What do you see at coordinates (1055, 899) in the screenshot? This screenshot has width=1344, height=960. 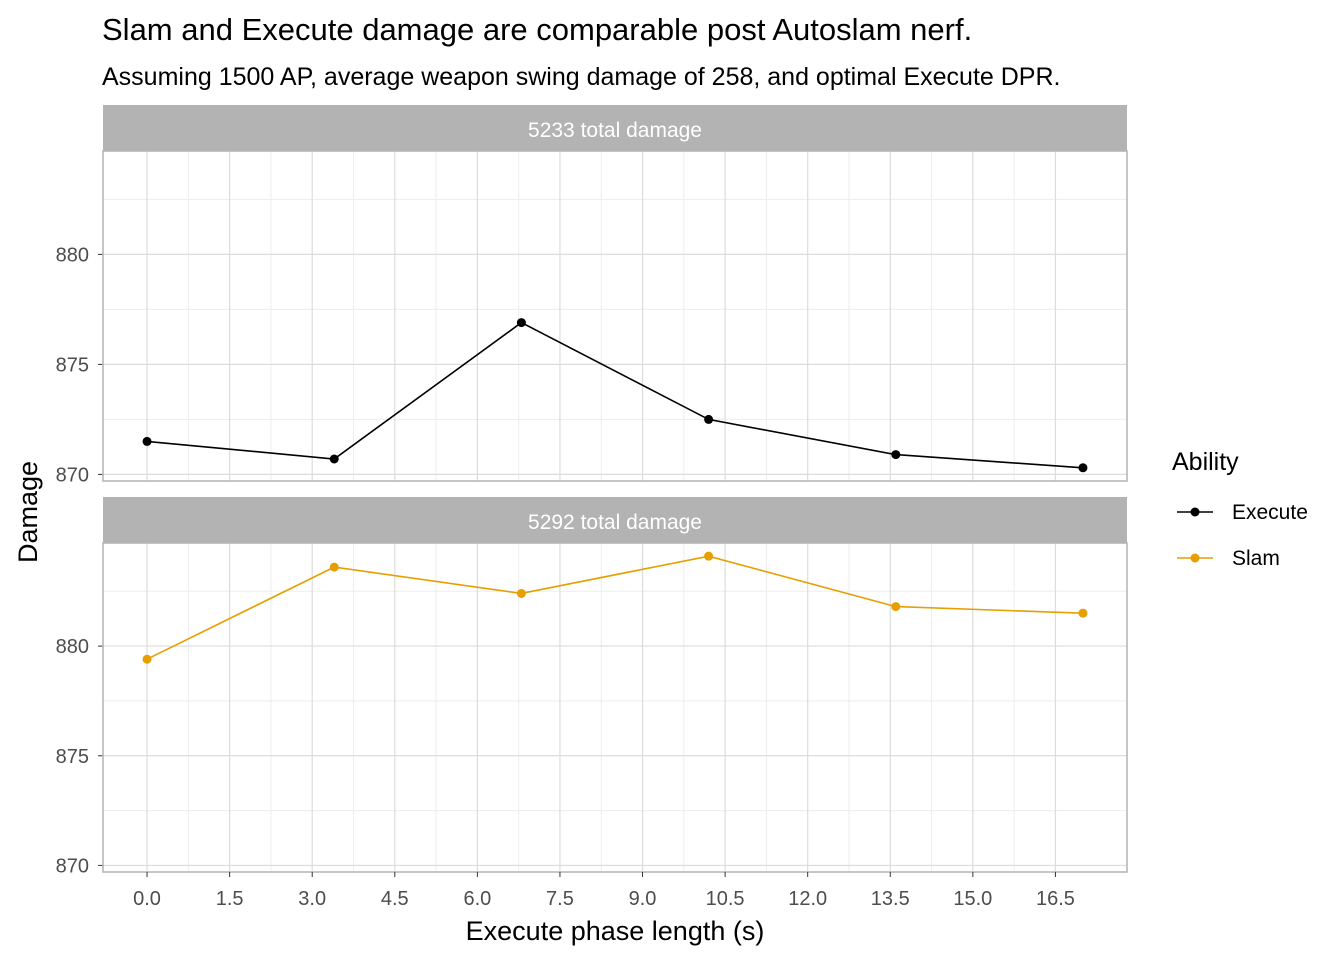 I see `x-tick-label: 16.5` at bounding box center [1055, 899].